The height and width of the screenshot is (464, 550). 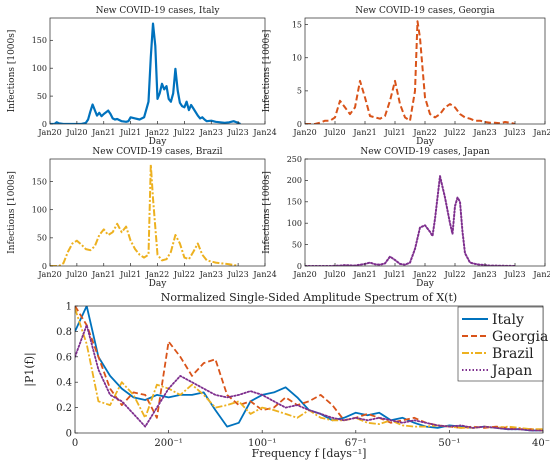 What do you see at coordinates (294, 159) in the screenshot?
I see `y-tick-label: 250` at bounding box center [294, 159].